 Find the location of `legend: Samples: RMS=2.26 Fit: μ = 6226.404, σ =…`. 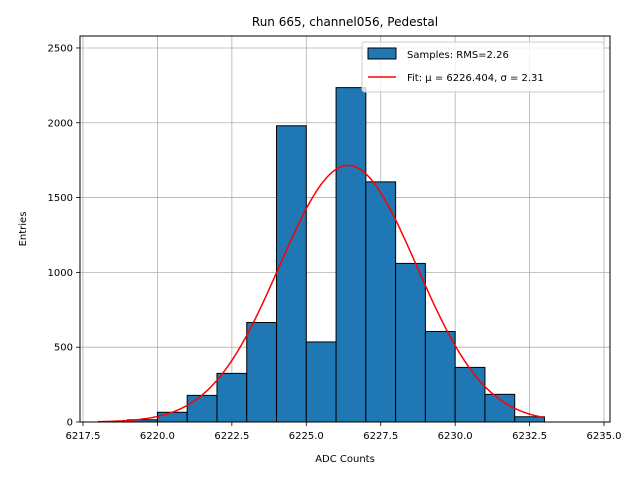

legend: Samples: RMS=2.26 Fit: μ = 6226.404, σ =… is located at coordinates (483, 67).